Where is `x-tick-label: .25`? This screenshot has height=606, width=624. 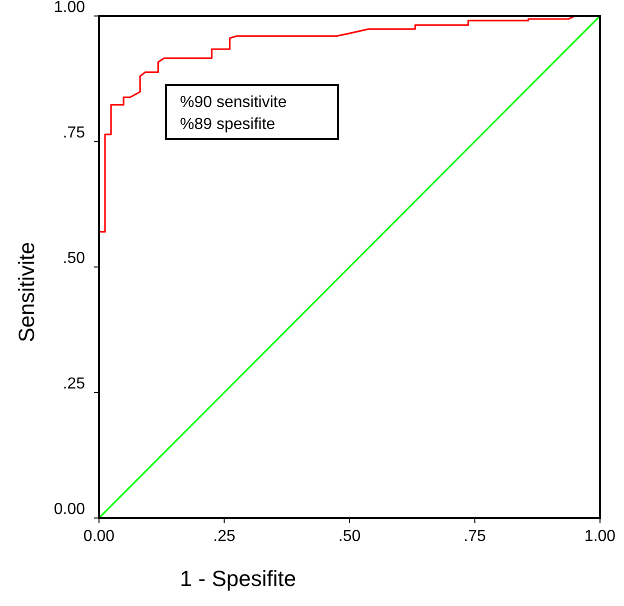
x-tick-label: .25 is located at coordinates (224, 536).